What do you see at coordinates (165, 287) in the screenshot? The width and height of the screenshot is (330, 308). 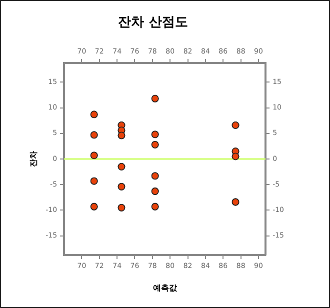 I see `x-axis-title: 예측값` at bounding box center [165, 287].